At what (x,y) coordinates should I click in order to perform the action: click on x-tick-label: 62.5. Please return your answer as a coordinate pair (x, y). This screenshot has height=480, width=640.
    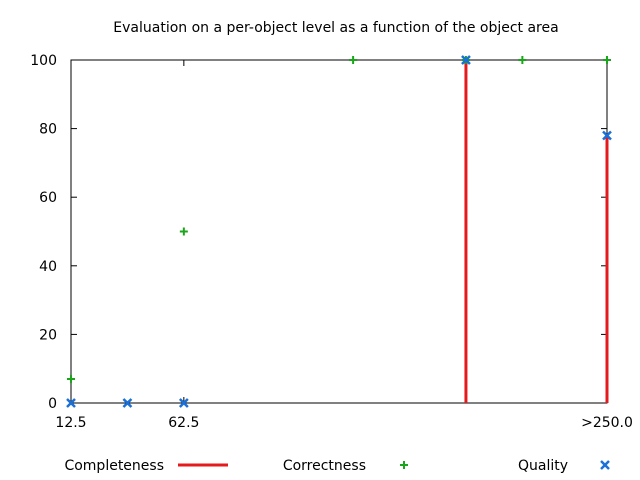
    Looking at the image, I should click on (183, 423).